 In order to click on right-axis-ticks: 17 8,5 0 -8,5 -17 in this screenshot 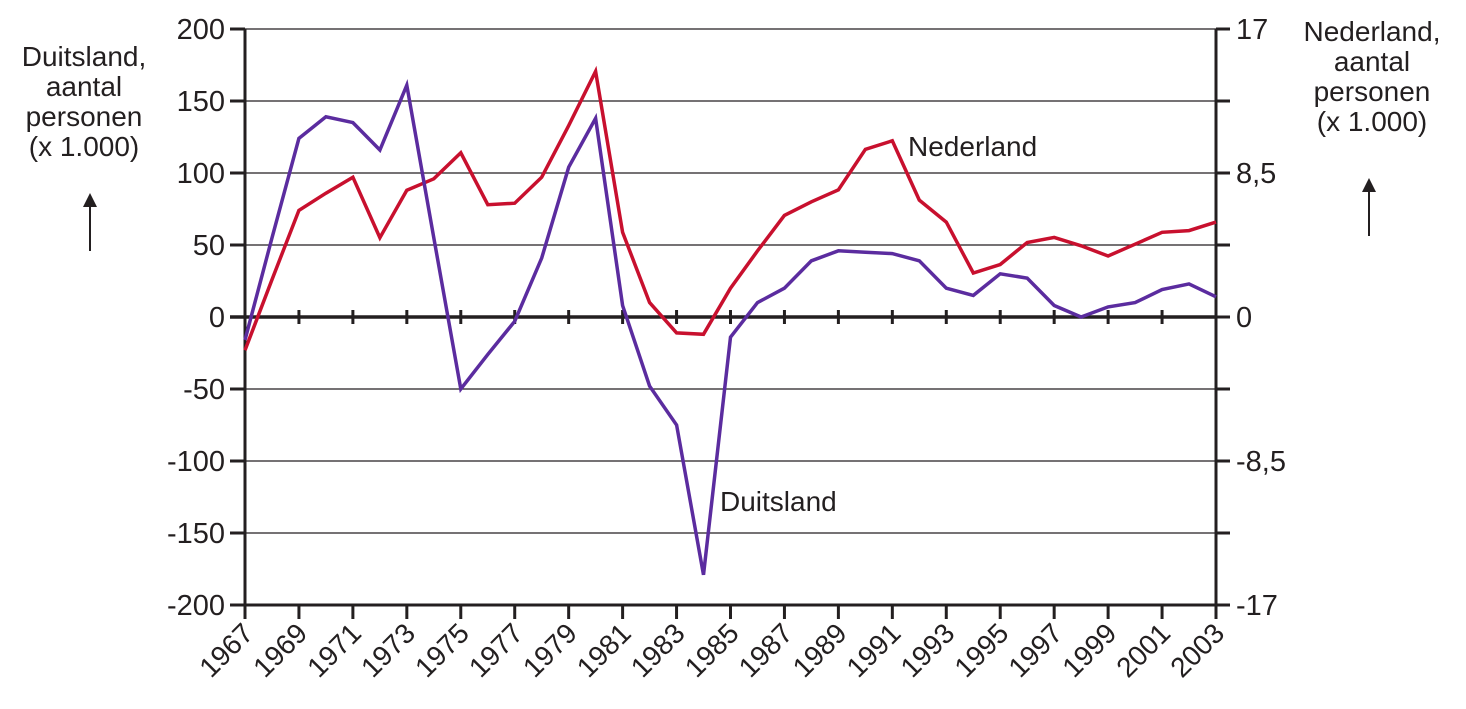, I will do `click(1251, 318)`.